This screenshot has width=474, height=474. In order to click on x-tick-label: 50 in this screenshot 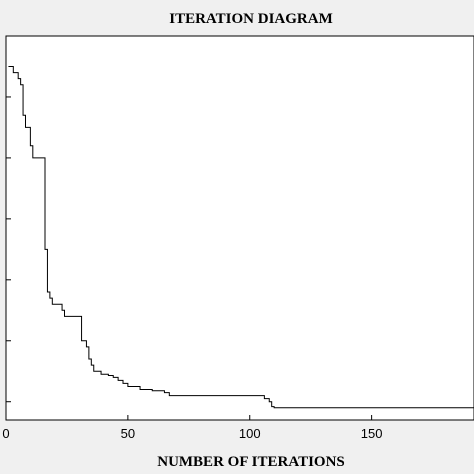, I will do `click(128, 433)`.